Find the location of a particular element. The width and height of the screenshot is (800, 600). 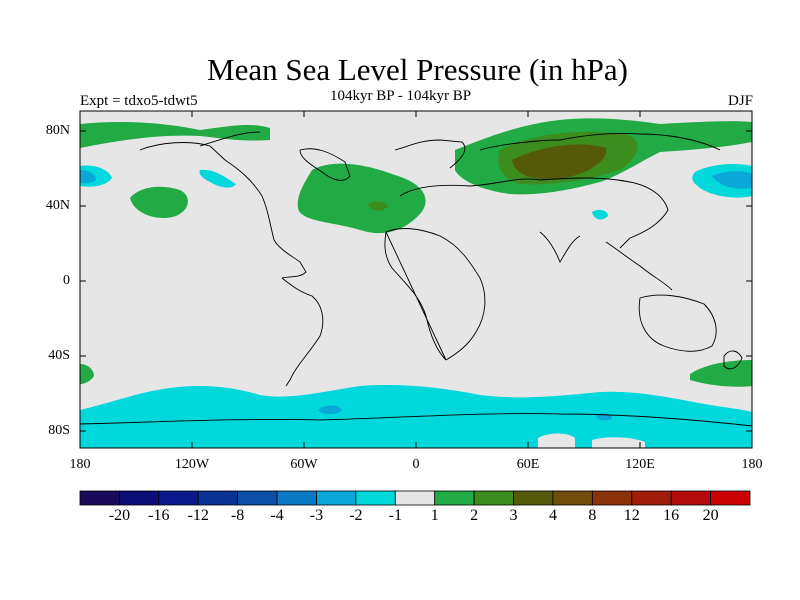

colorbar-label: 4 is located at coordinates (552, 515).